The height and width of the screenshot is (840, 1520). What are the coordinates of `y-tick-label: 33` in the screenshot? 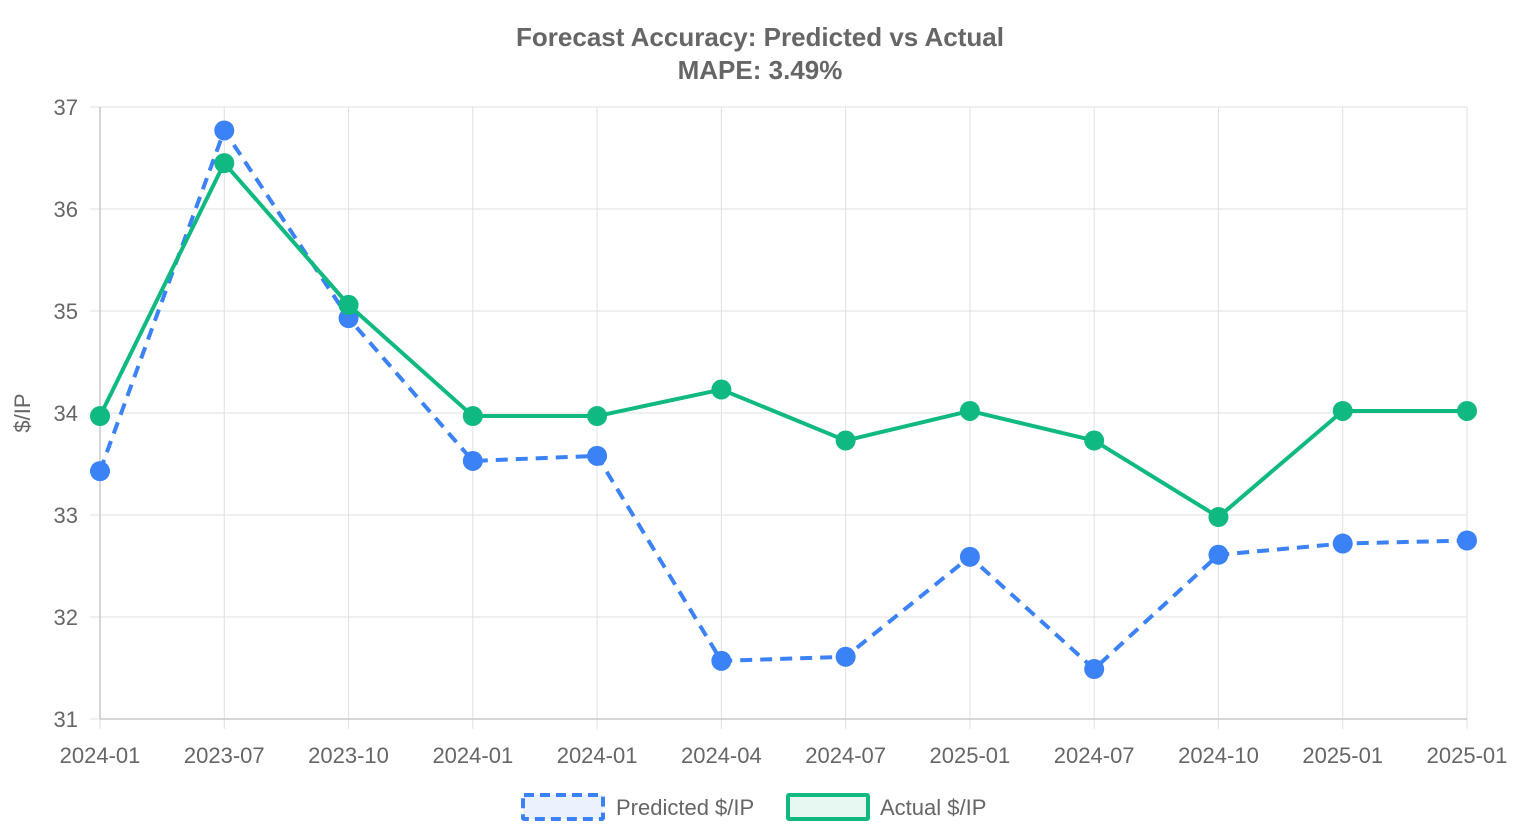 It's located at (66, 515).